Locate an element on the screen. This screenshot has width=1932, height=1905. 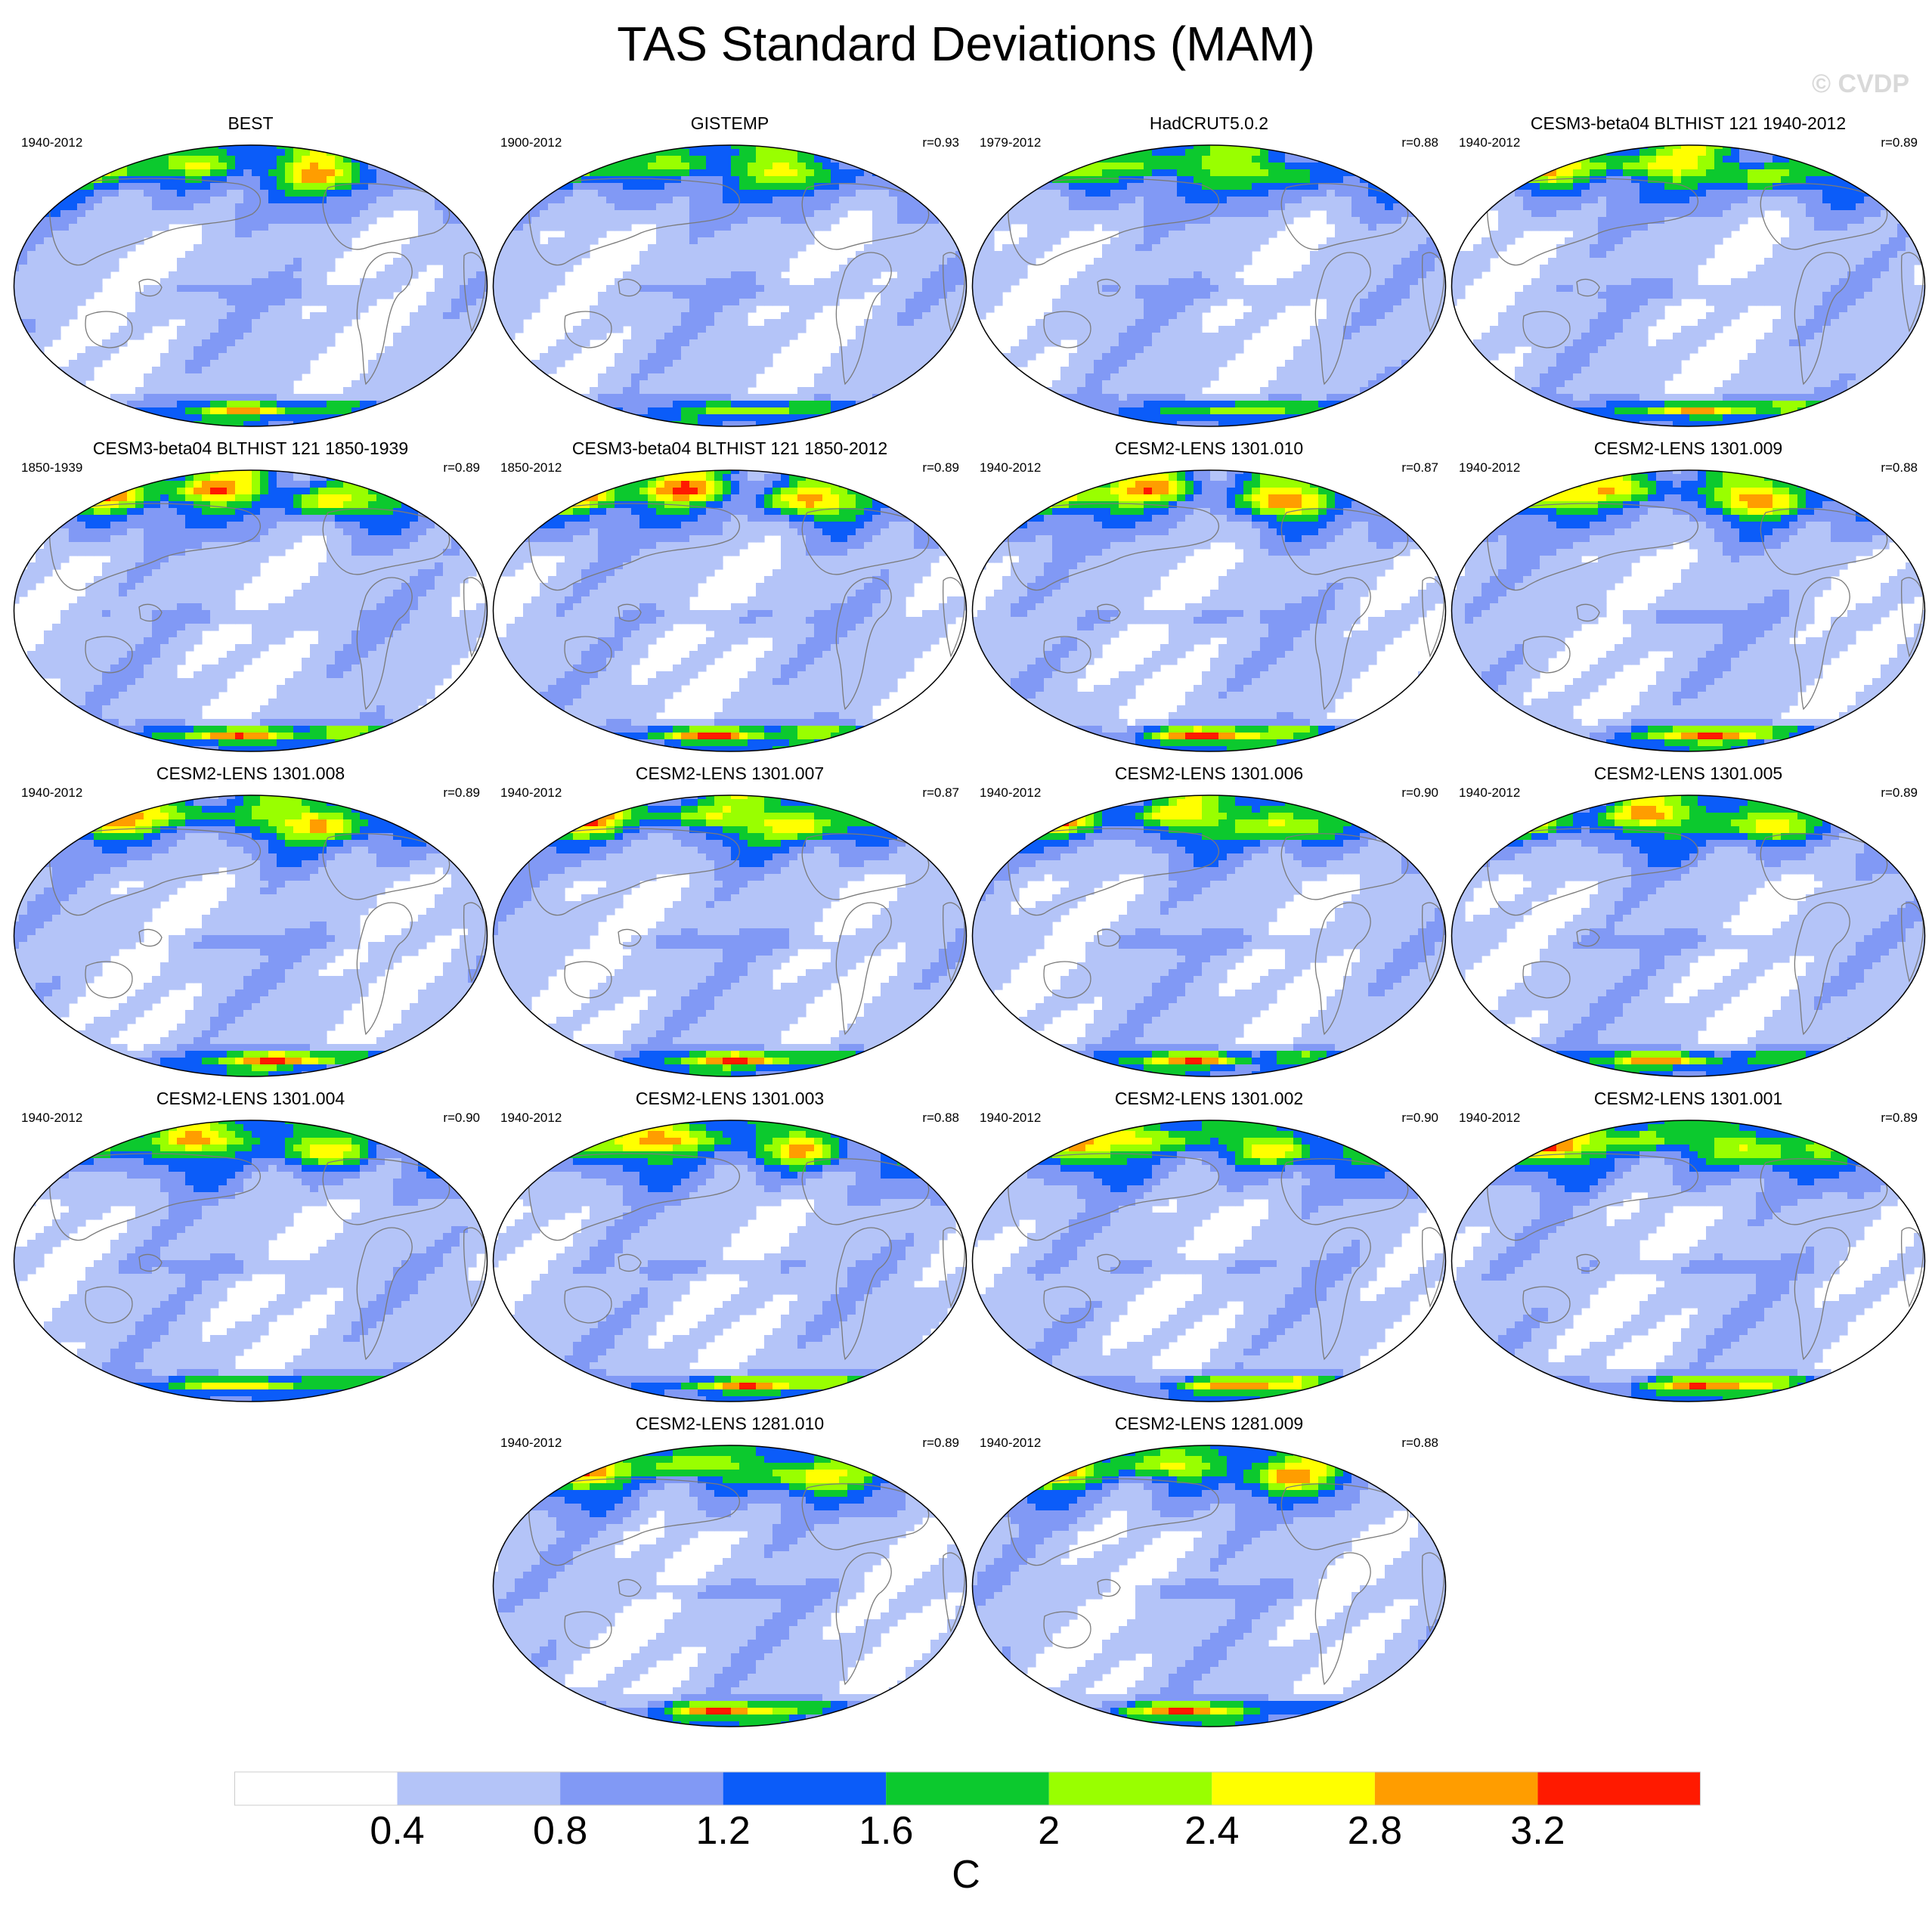
panel-years: 1900-2012 is located at coordinates (531, 143).